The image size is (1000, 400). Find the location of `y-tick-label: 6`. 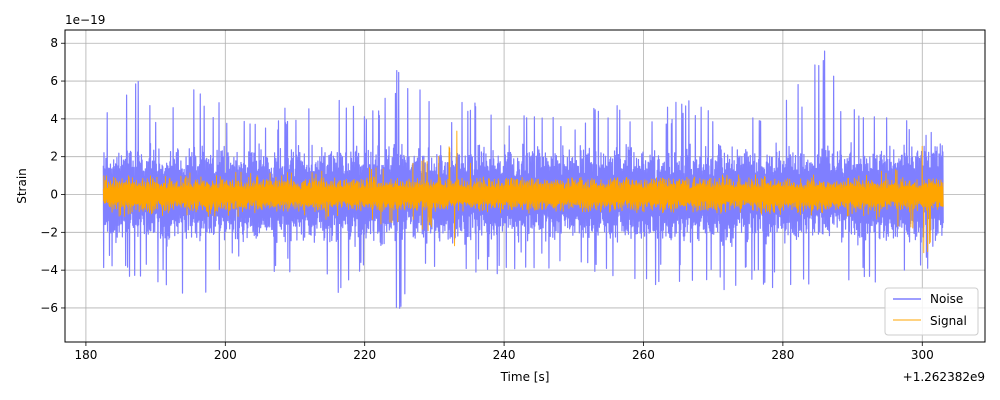

y-tick-label: 6 is located at coordinates (54, 81).